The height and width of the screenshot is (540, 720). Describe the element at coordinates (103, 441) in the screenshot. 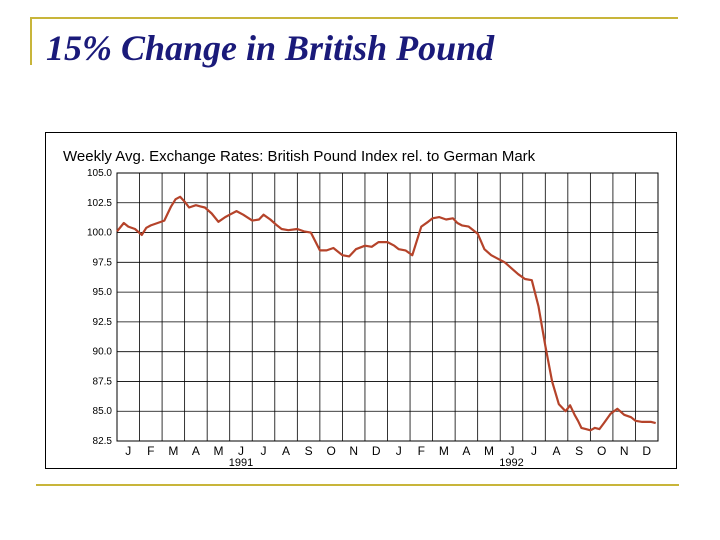

I see `y-tick-label: 82.5` at that location.